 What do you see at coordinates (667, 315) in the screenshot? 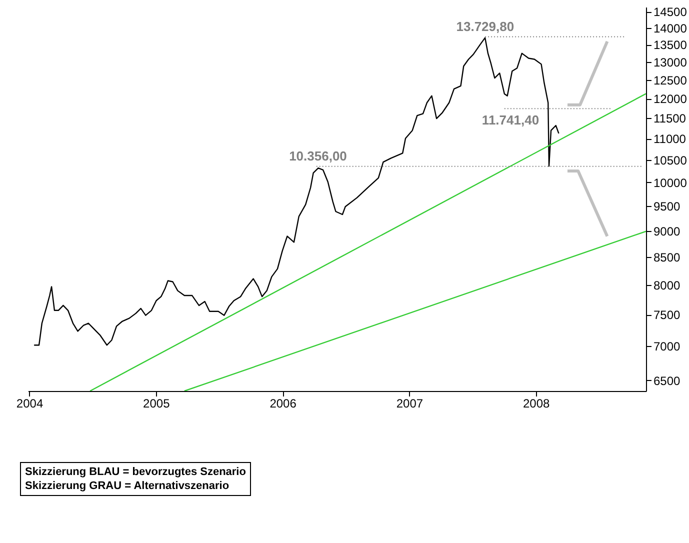
I see `y-tick-label: 7500` at bounding box center [667, 315].